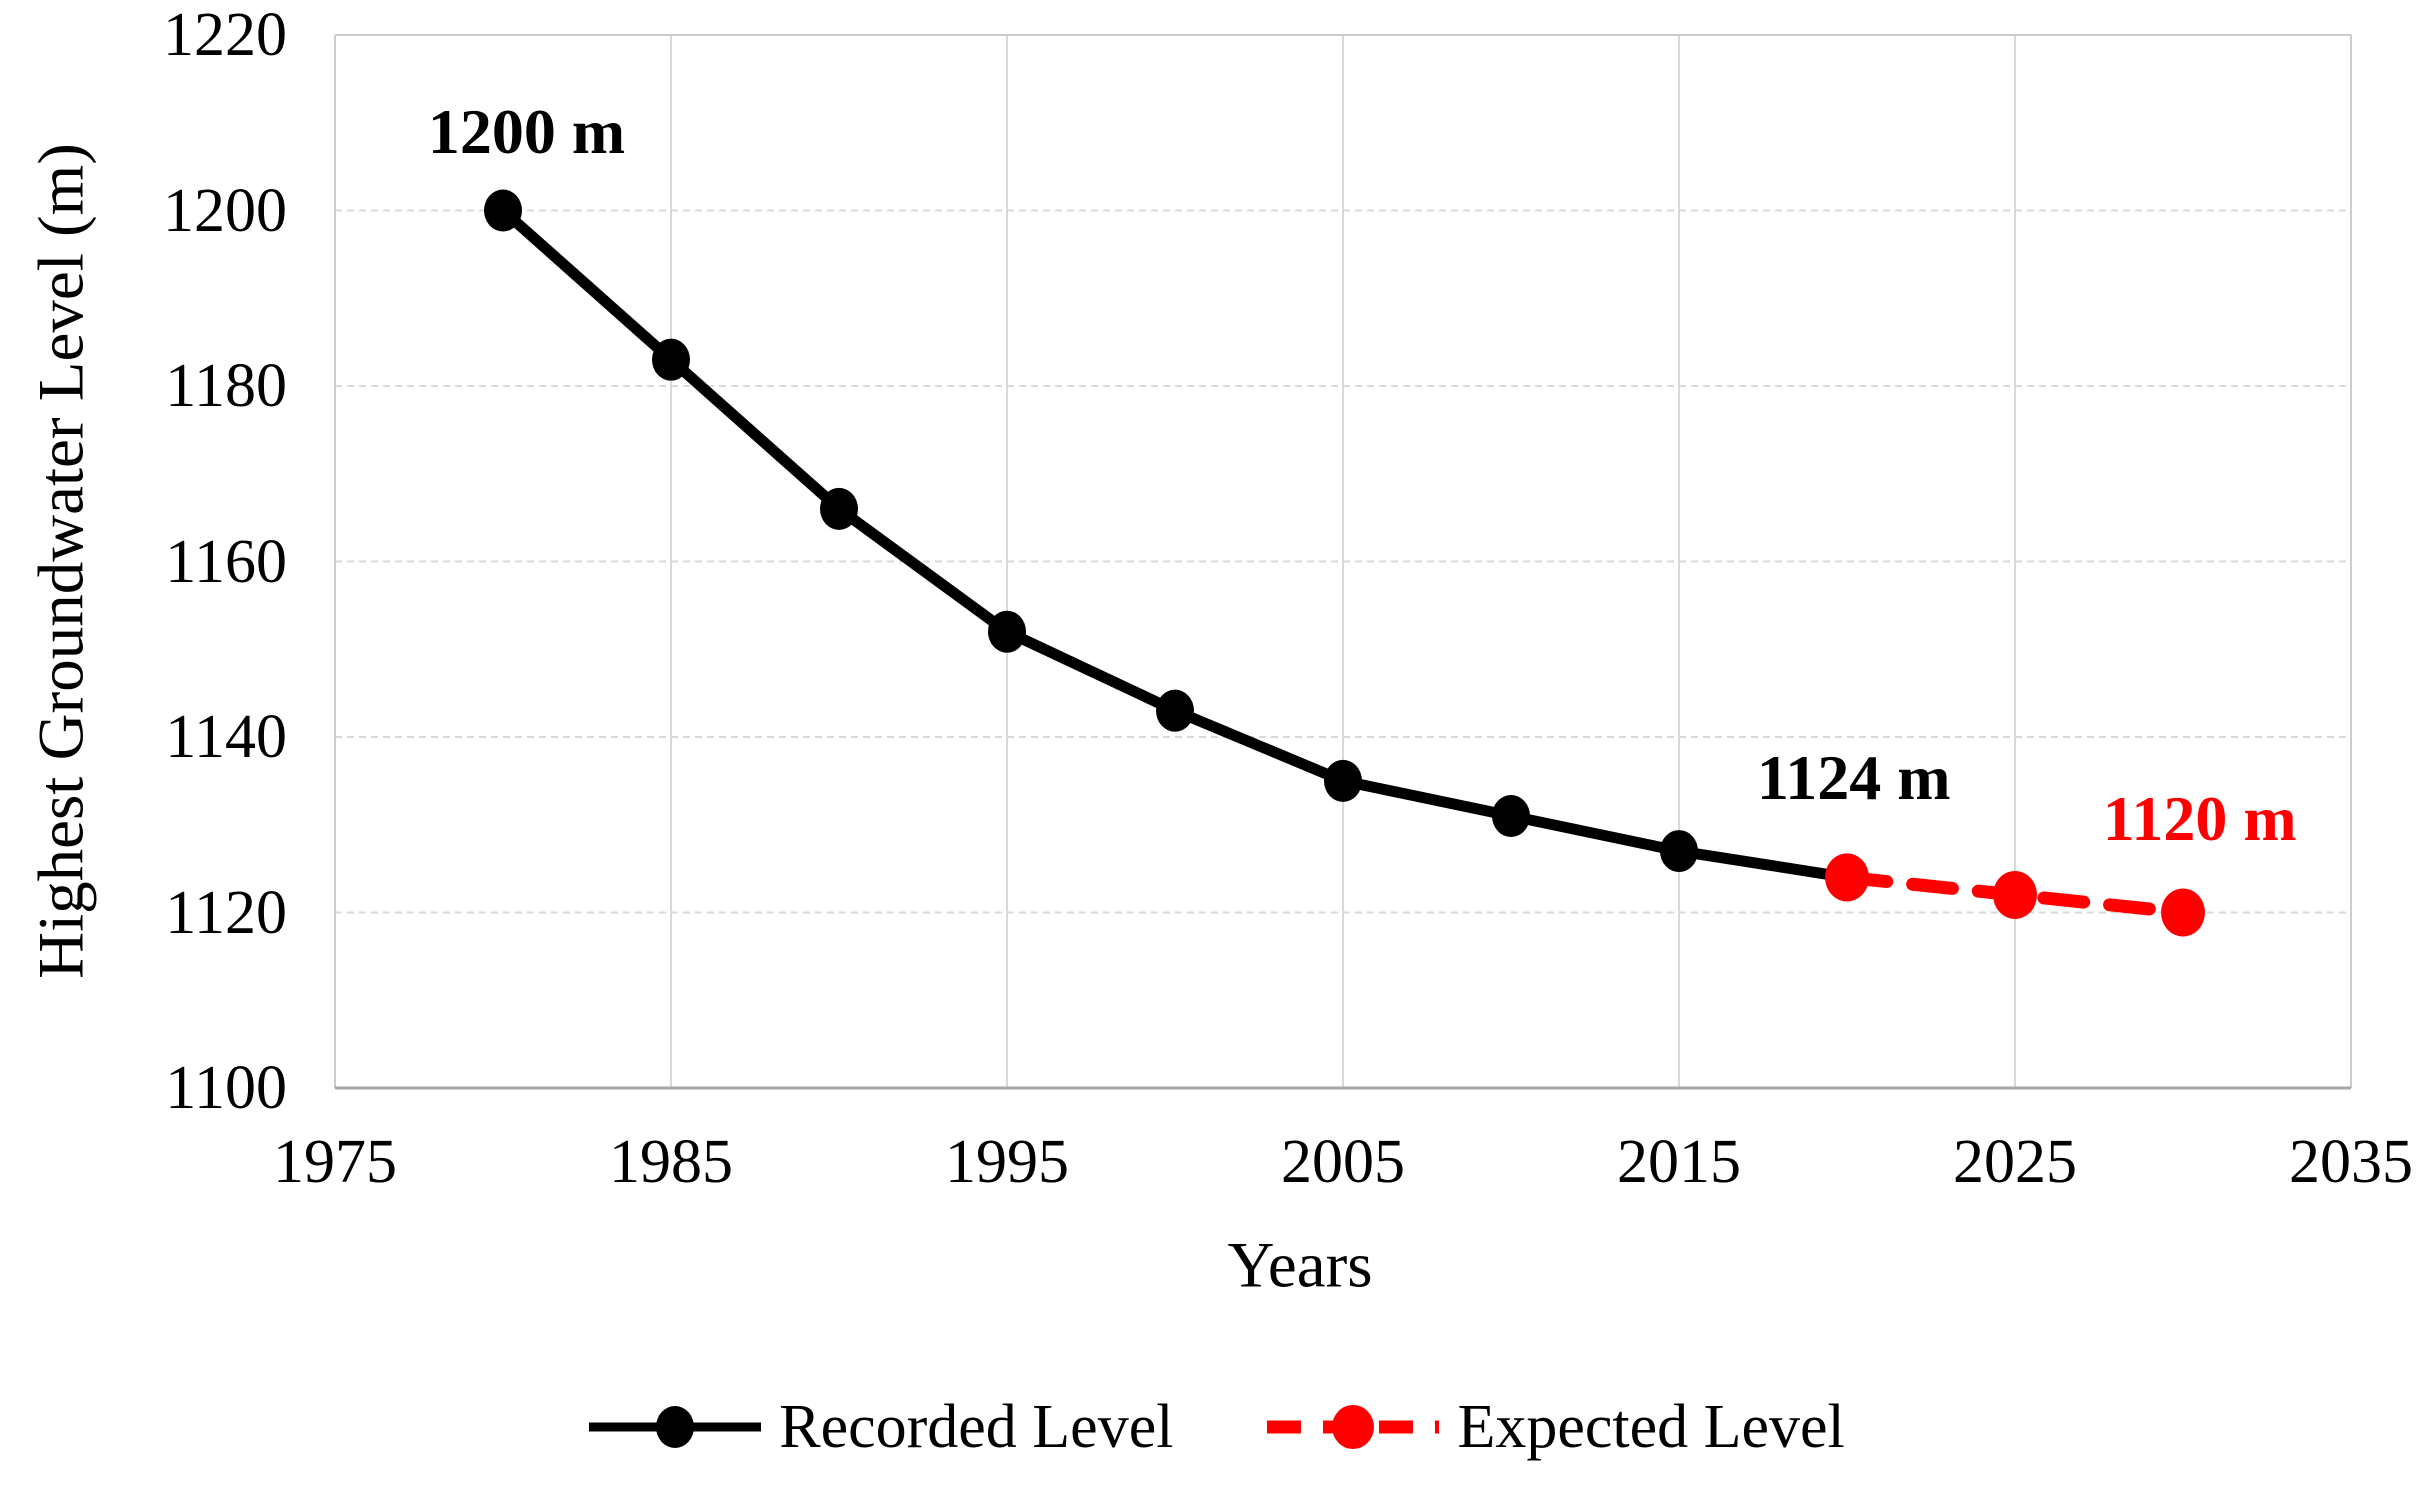 This screenshot has height=1490, width=2432. What do you see at coordinates (526, 131) in the screenshot?
I see `annotation-1200-m: 1200 m` at bounding box center [526, 131].